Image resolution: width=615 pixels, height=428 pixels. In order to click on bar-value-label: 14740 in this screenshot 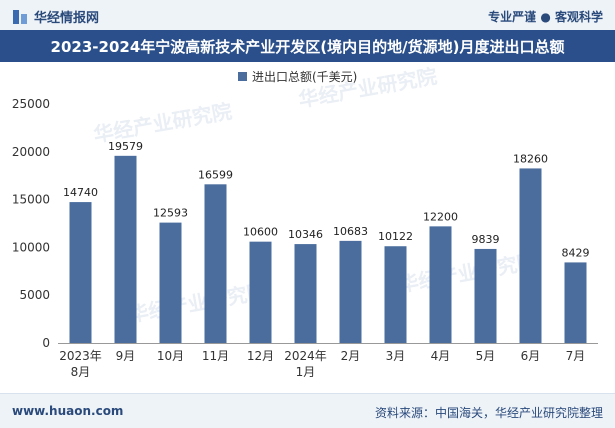, I will do `click(80, 192)`.